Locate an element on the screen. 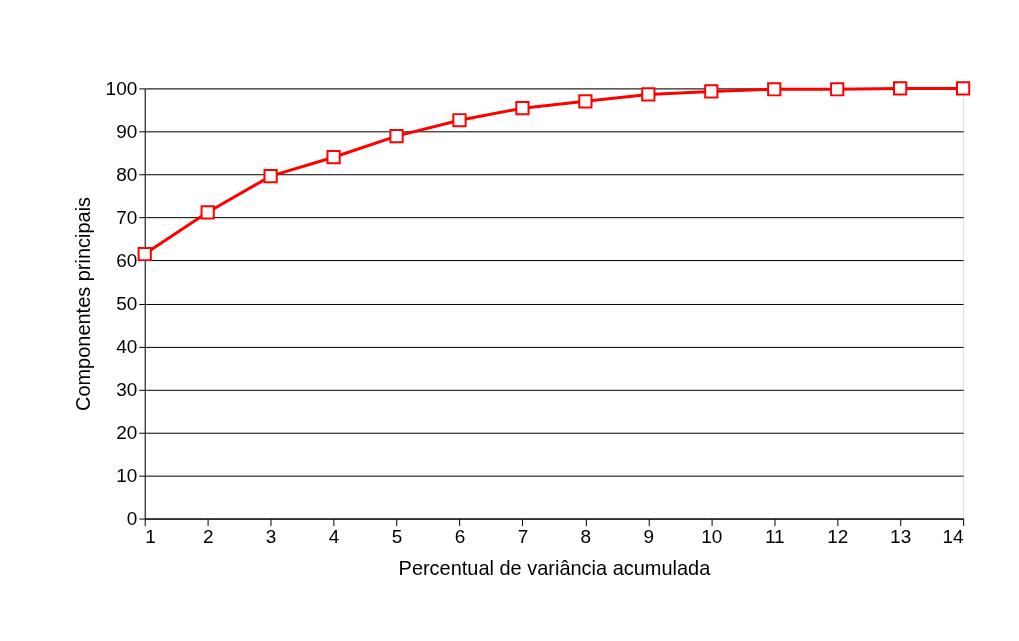  y-tick-label: 70 is located at coordinates (127, 217).